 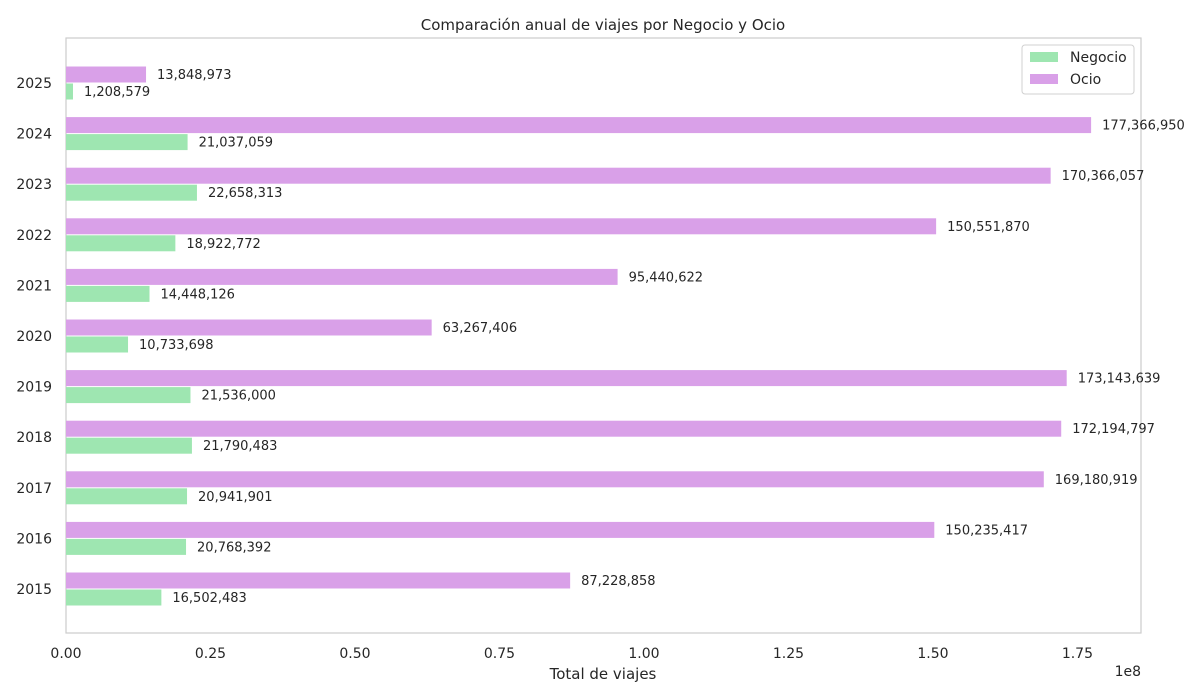 What do you see at coordinates (234, 547) in the screenshot?
I see `data-label-negocio-2016: 20,768,392` at bounding box center [234, 547].